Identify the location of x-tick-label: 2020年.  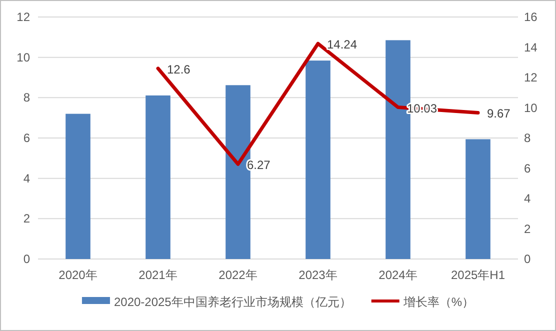
(78, 275).